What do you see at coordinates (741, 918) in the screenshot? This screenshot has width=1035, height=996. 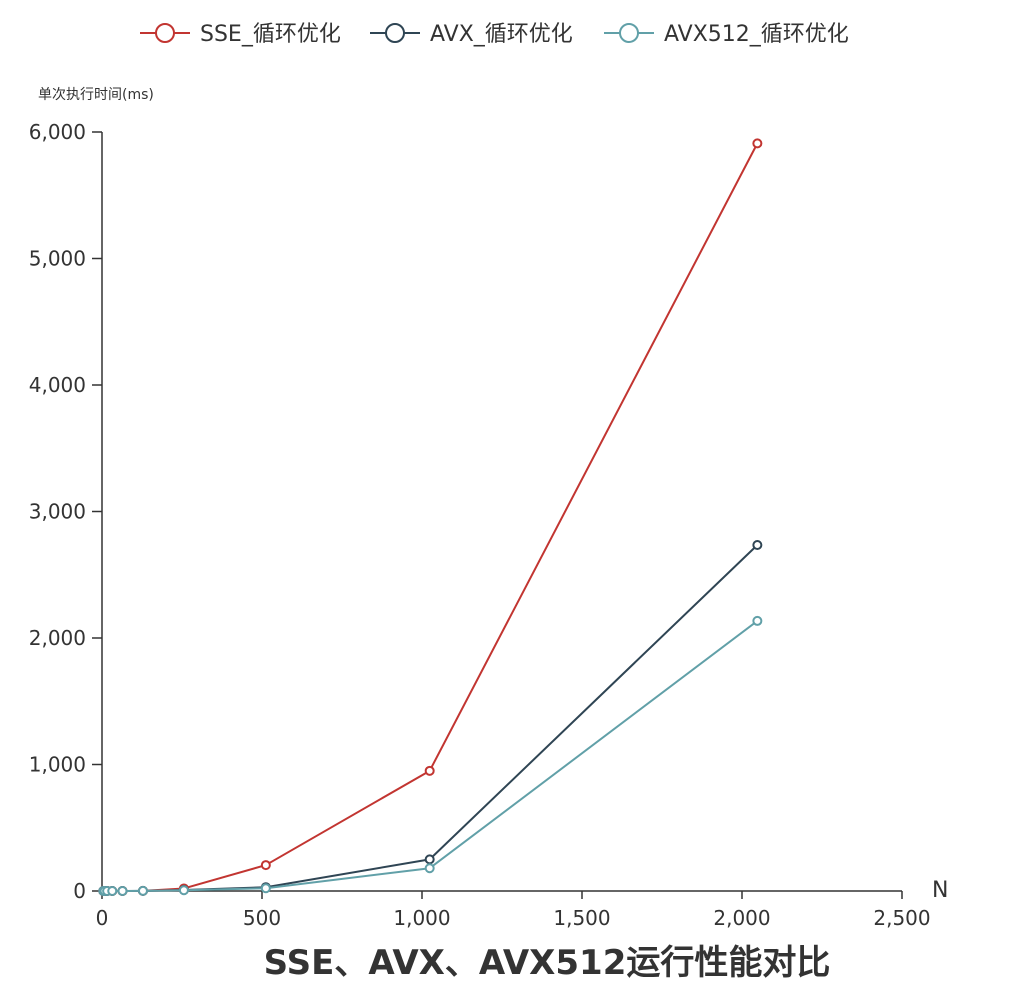 I see `x-tick-label: 2,000` at bounding box center [741, 918].